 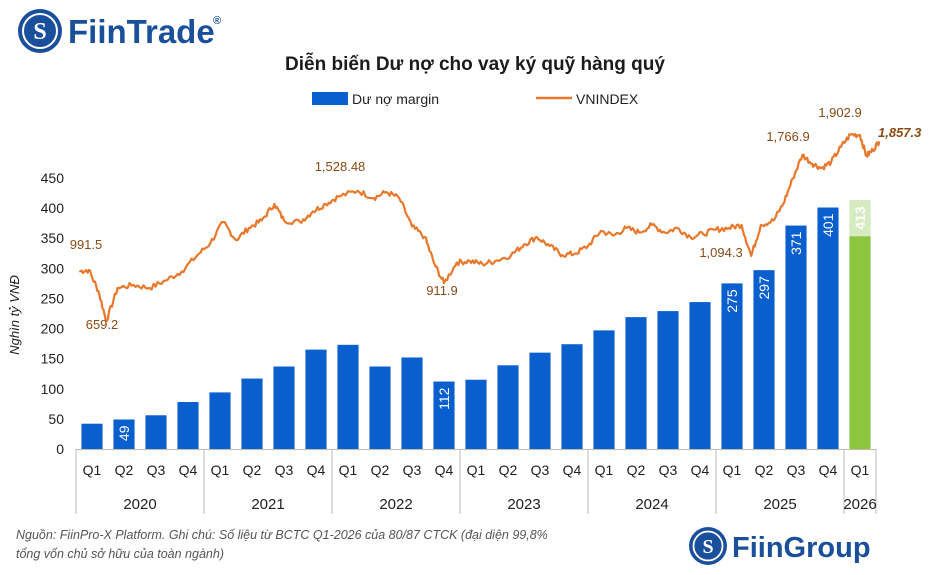 What do you see at coordinates (651, 504) in the screenshot?
I see `year-label: 2024` at bounding box center [651, 504].